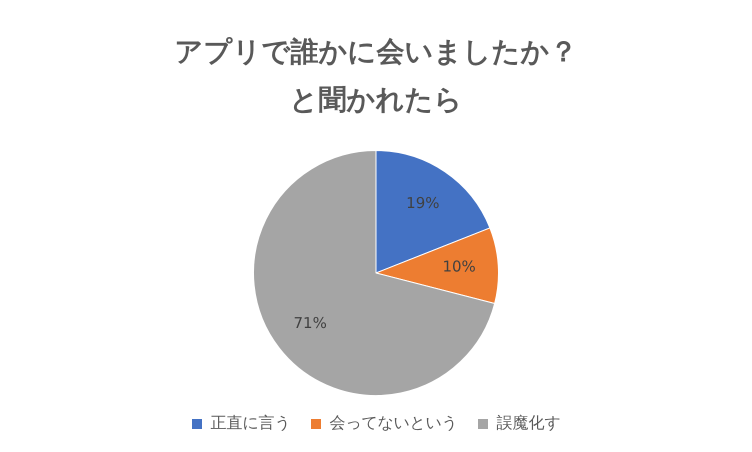  Describe the element at coordinates (250, 422) in the screenshot. I see `legend-label: 正直に言う` at that location.